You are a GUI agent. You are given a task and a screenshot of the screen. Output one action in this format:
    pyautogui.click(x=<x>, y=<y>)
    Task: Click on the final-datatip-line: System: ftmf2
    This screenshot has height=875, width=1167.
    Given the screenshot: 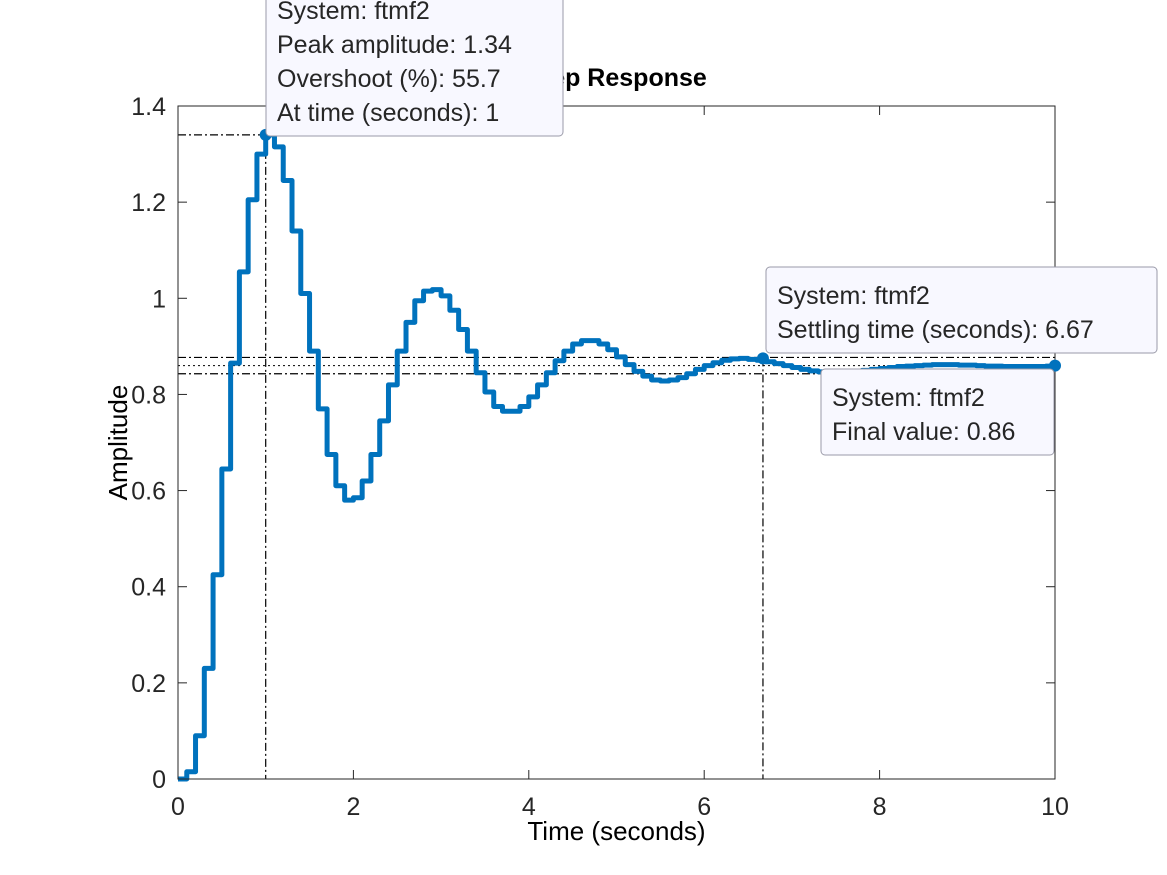 What is the action you would take?
    pyautogui.click(x=908, y=398)
    